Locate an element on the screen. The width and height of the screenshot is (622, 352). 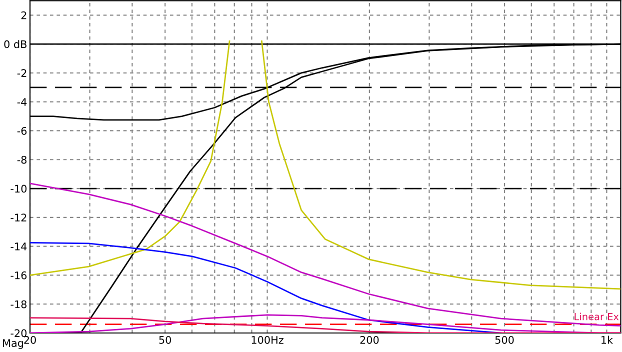
y-tick-label: -20 is located at coordinates (18, 333).